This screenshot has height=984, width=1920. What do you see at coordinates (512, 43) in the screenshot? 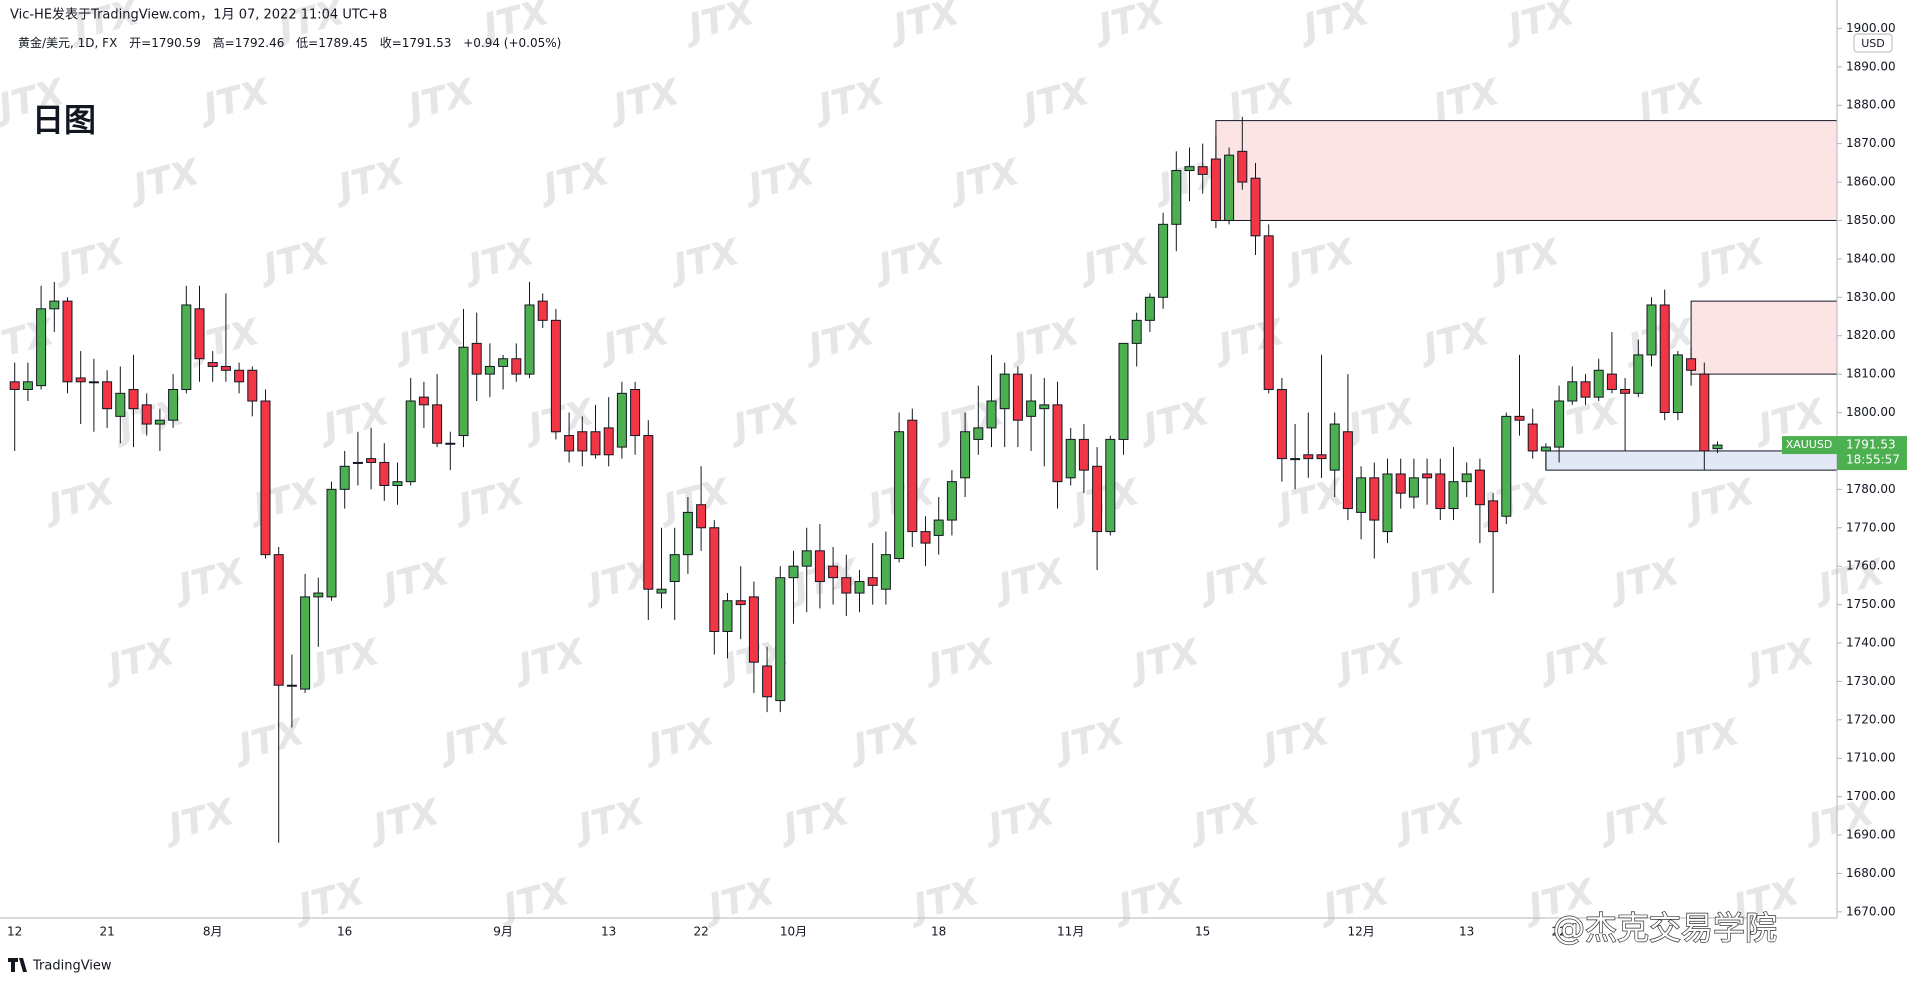
I see `change: +0.94 (+0.05%)` at bounding box center [512, 43].